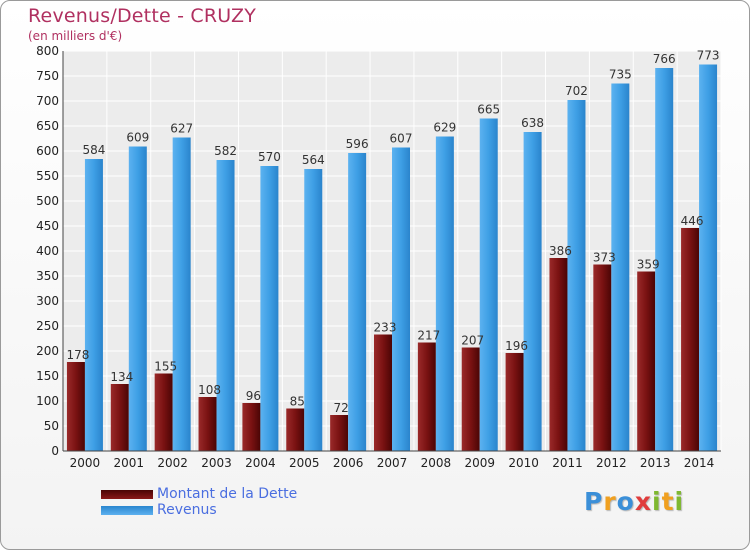 The width and height of the screenshot is (750, 550). Describe the element at coordinates (625, 501) in the screenshot. I see `brand-letter: o` at that location.